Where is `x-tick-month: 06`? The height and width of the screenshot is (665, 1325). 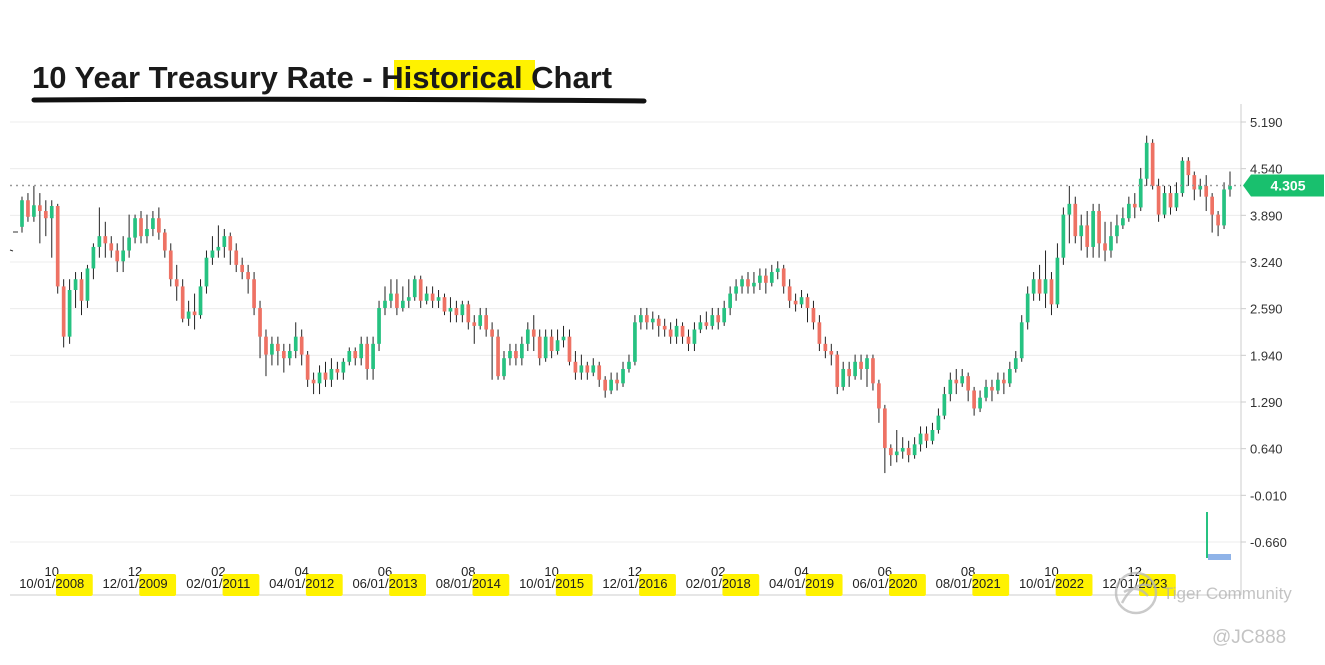 x-tick-month: 06 is located at coordinates (885, 571).